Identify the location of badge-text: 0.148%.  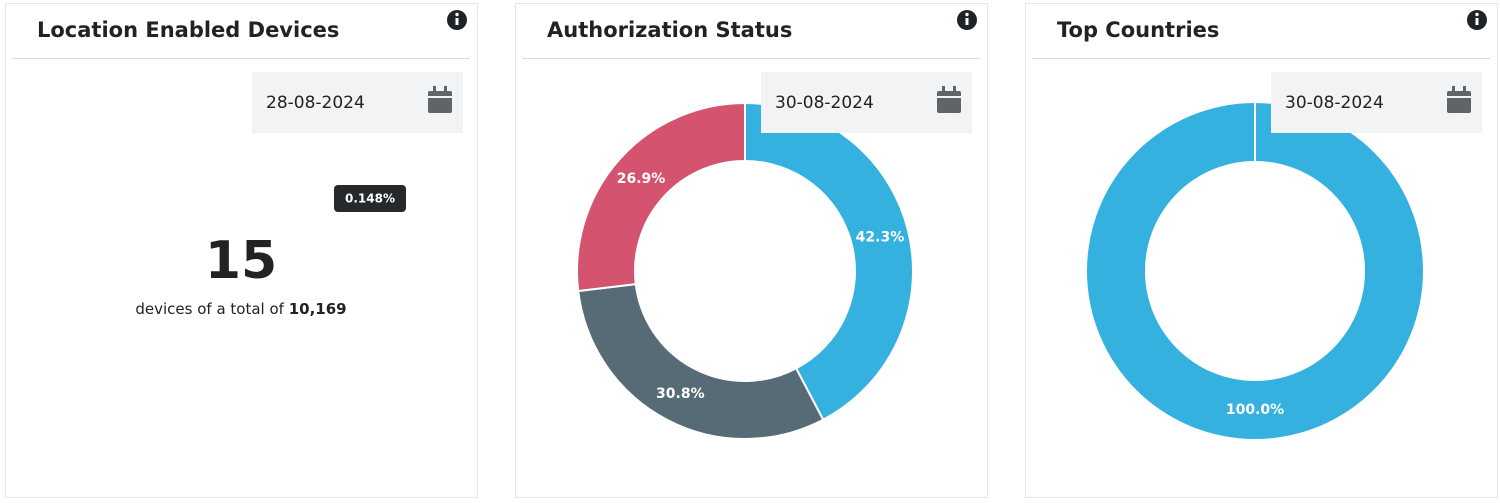
(370, 199).